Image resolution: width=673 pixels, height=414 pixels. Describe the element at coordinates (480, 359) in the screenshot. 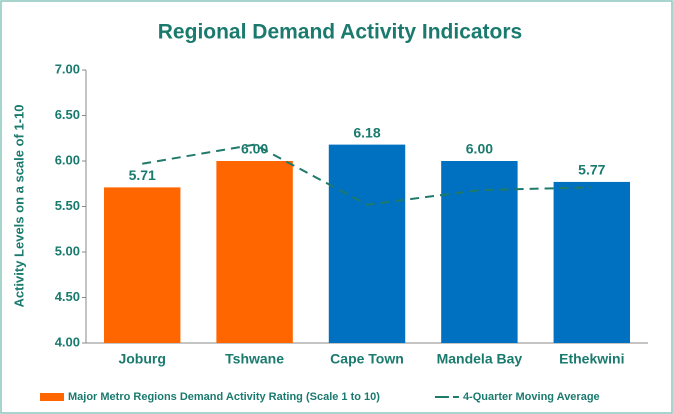

I see `x-tick-label: Mandela Bay` at that location.